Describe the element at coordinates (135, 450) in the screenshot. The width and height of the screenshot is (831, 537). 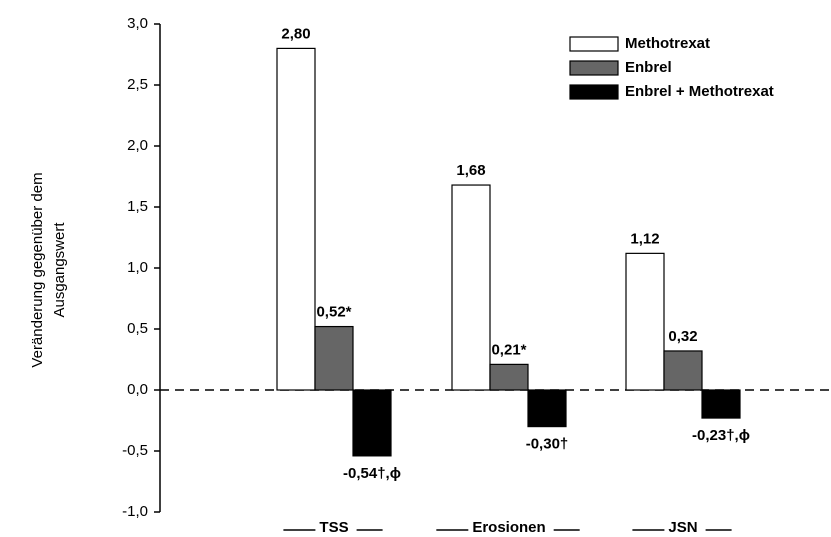
I see `y-tick-label: -0,5` at that location.